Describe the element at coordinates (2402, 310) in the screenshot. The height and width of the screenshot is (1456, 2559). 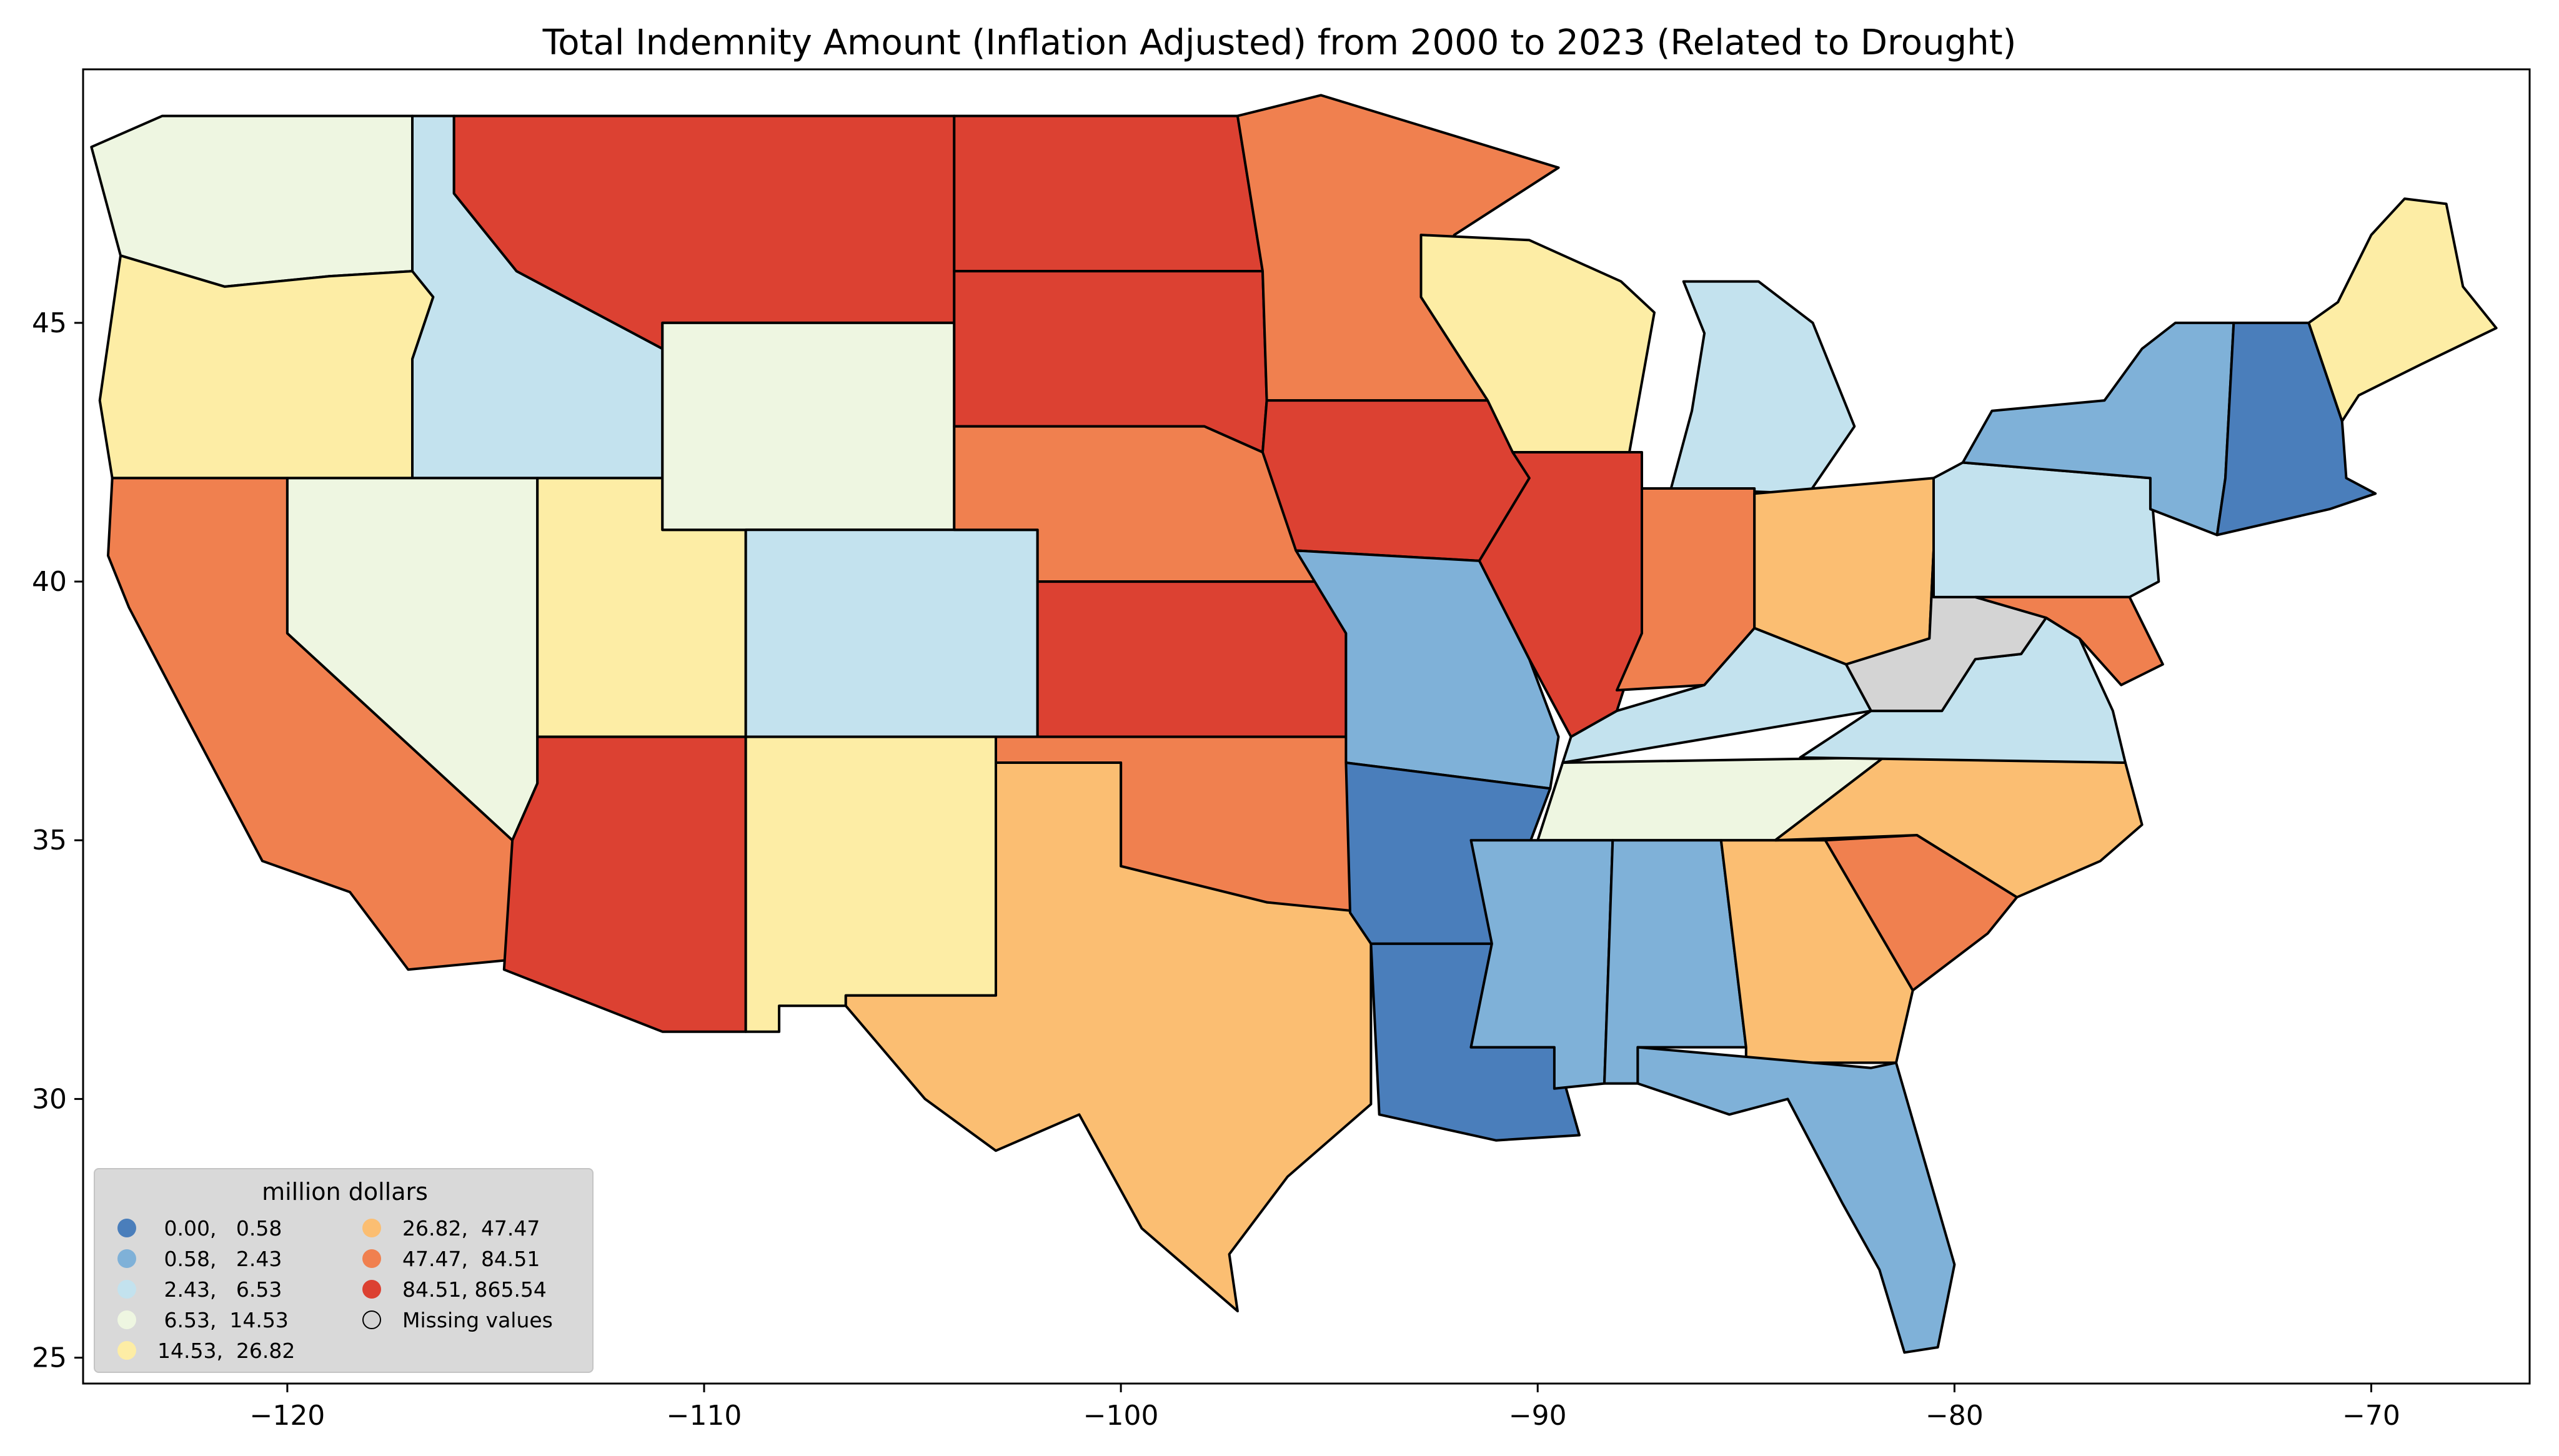
I see `state-maine` at that location.